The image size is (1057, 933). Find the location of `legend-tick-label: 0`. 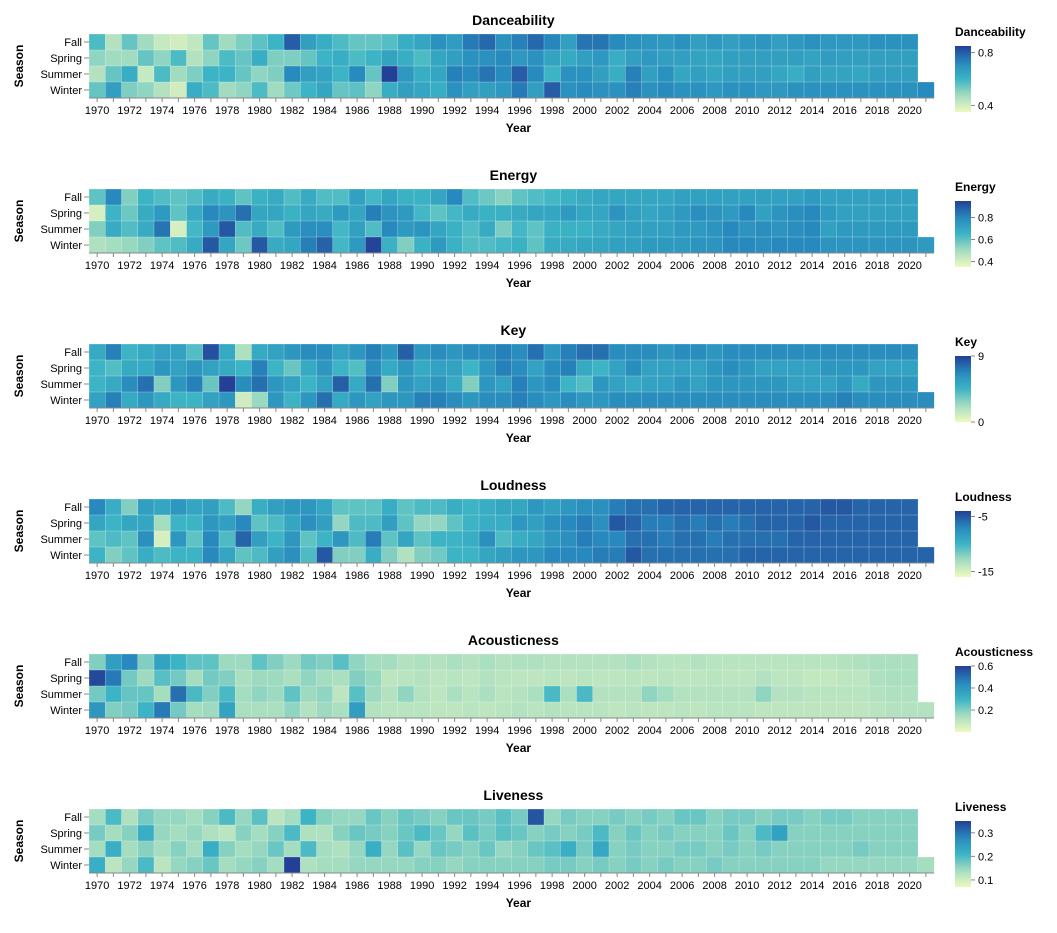

legend-tick-label: 0 is located at coordinates (981, 423).